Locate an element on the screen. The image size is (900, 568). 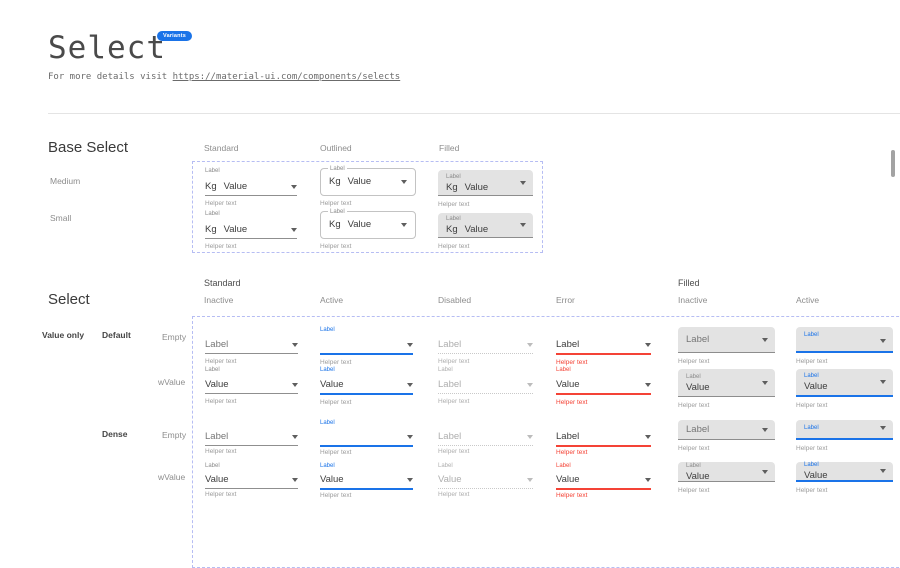
base-select-filled-small: Label Kg Value Helper text is located at coordinates (485, 231).